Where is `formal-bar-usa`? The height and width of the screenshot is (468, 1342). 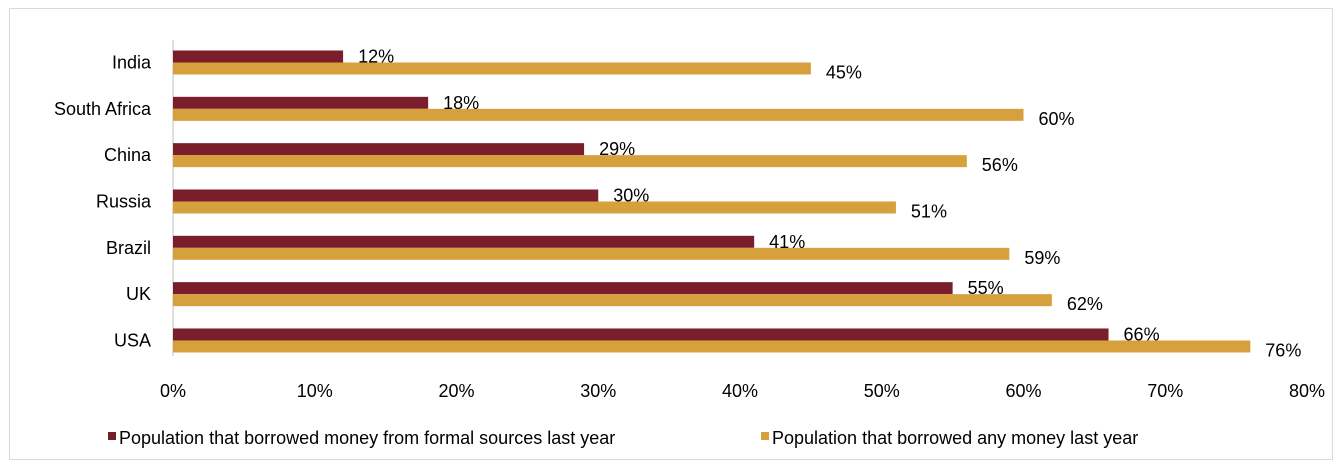
formal-bar-usa is located at coordinates (641, 334).